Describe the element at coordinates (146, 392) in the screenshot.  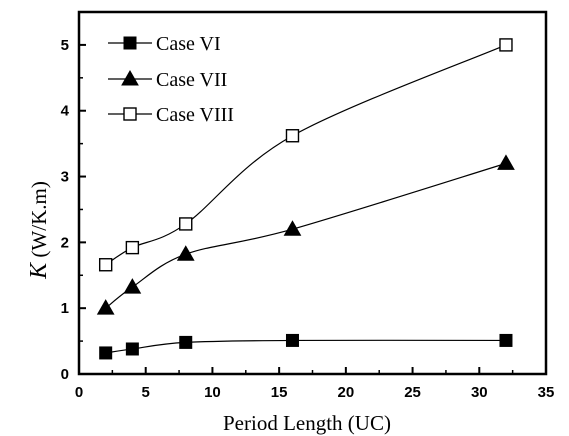
I see `x-tick-label: 5` at that location.